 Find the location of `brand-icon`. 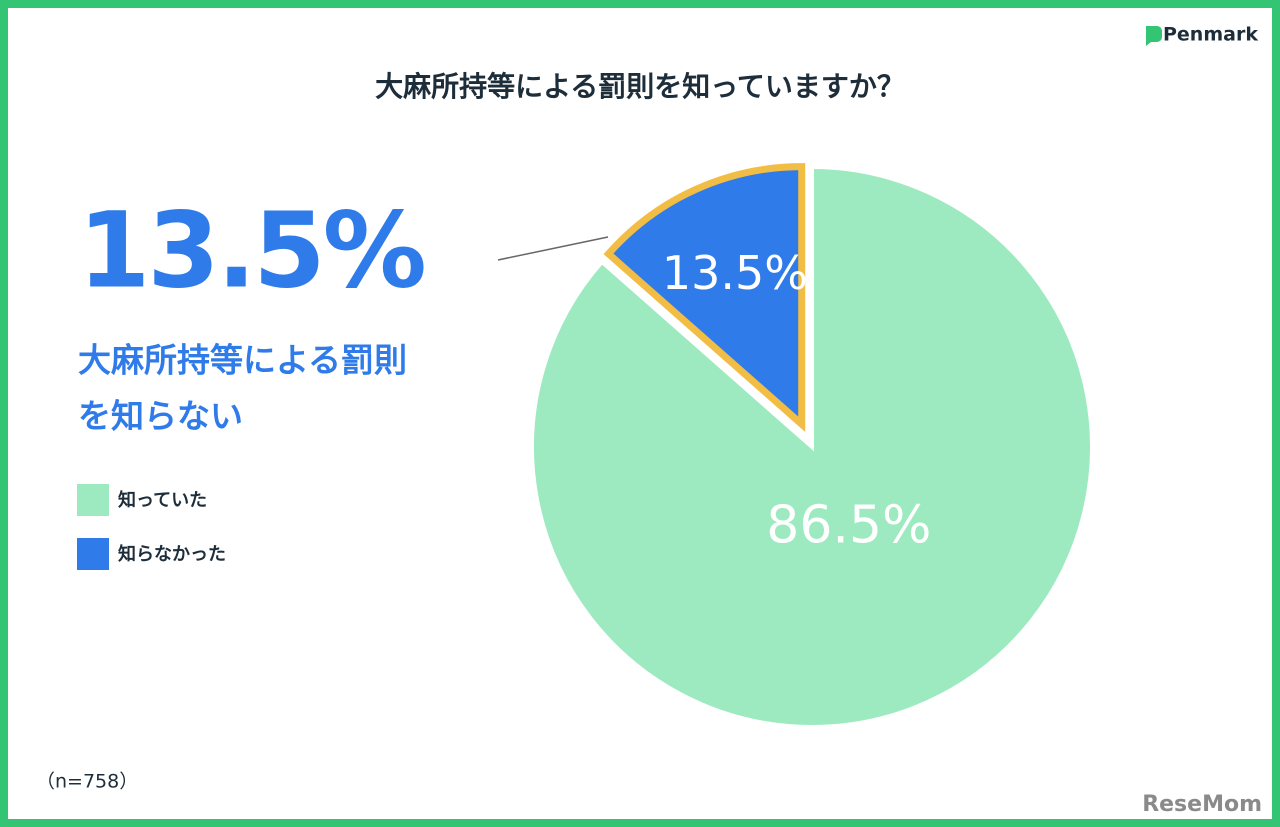

brand-icon is located at coordinates (1154, 36).